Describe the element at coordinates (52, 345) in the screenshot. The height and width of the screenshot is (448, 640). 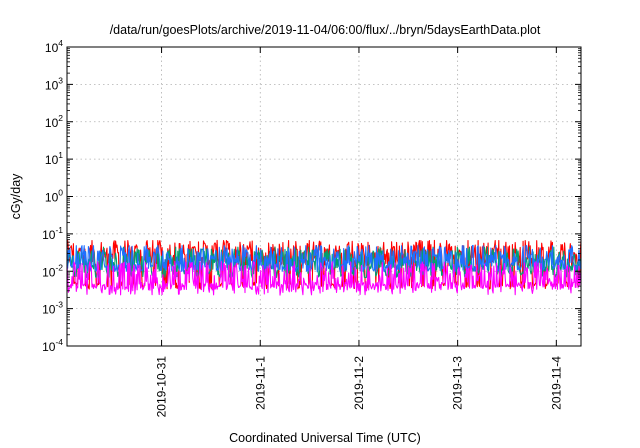
I see `y-tick-label: 10⁻⁴` at that location.